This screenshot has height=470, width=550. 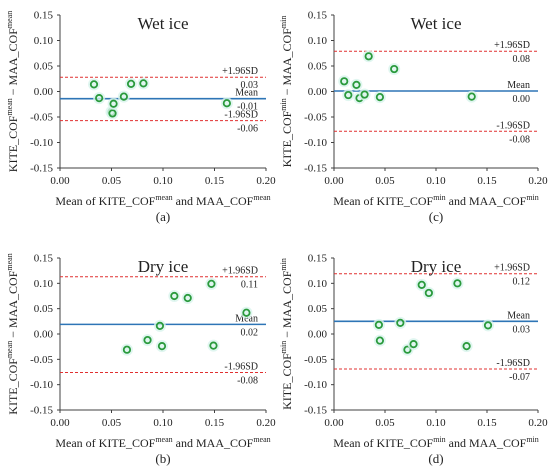 I want to click on x-axis-label: Mean of KITE_COFmean and MAA_COFmean, so click(x=162, y=200).